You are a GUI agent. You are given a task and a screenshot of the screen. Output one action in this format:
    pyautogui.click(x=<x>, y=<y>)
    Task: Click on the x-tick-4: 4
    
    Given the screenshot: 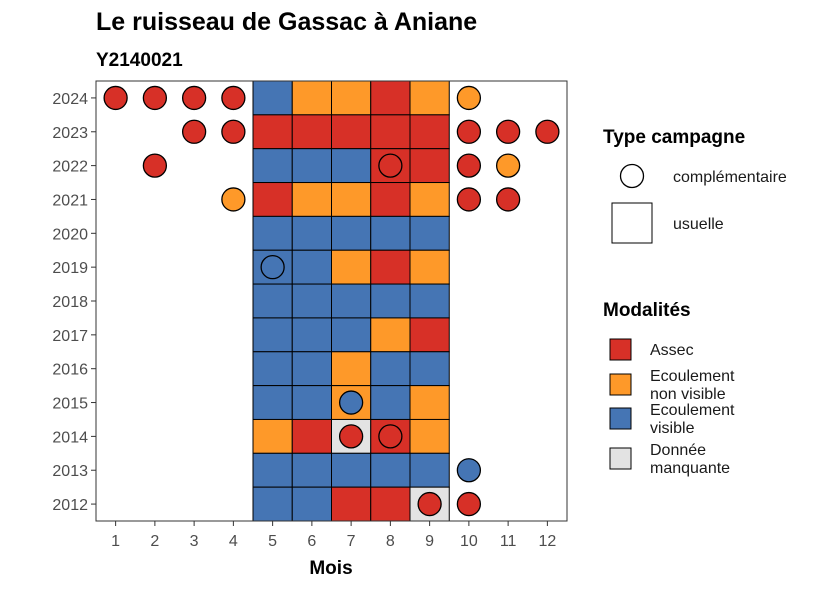 What is the action you would take?
    pyautogui.click(x=233, y=541)
    